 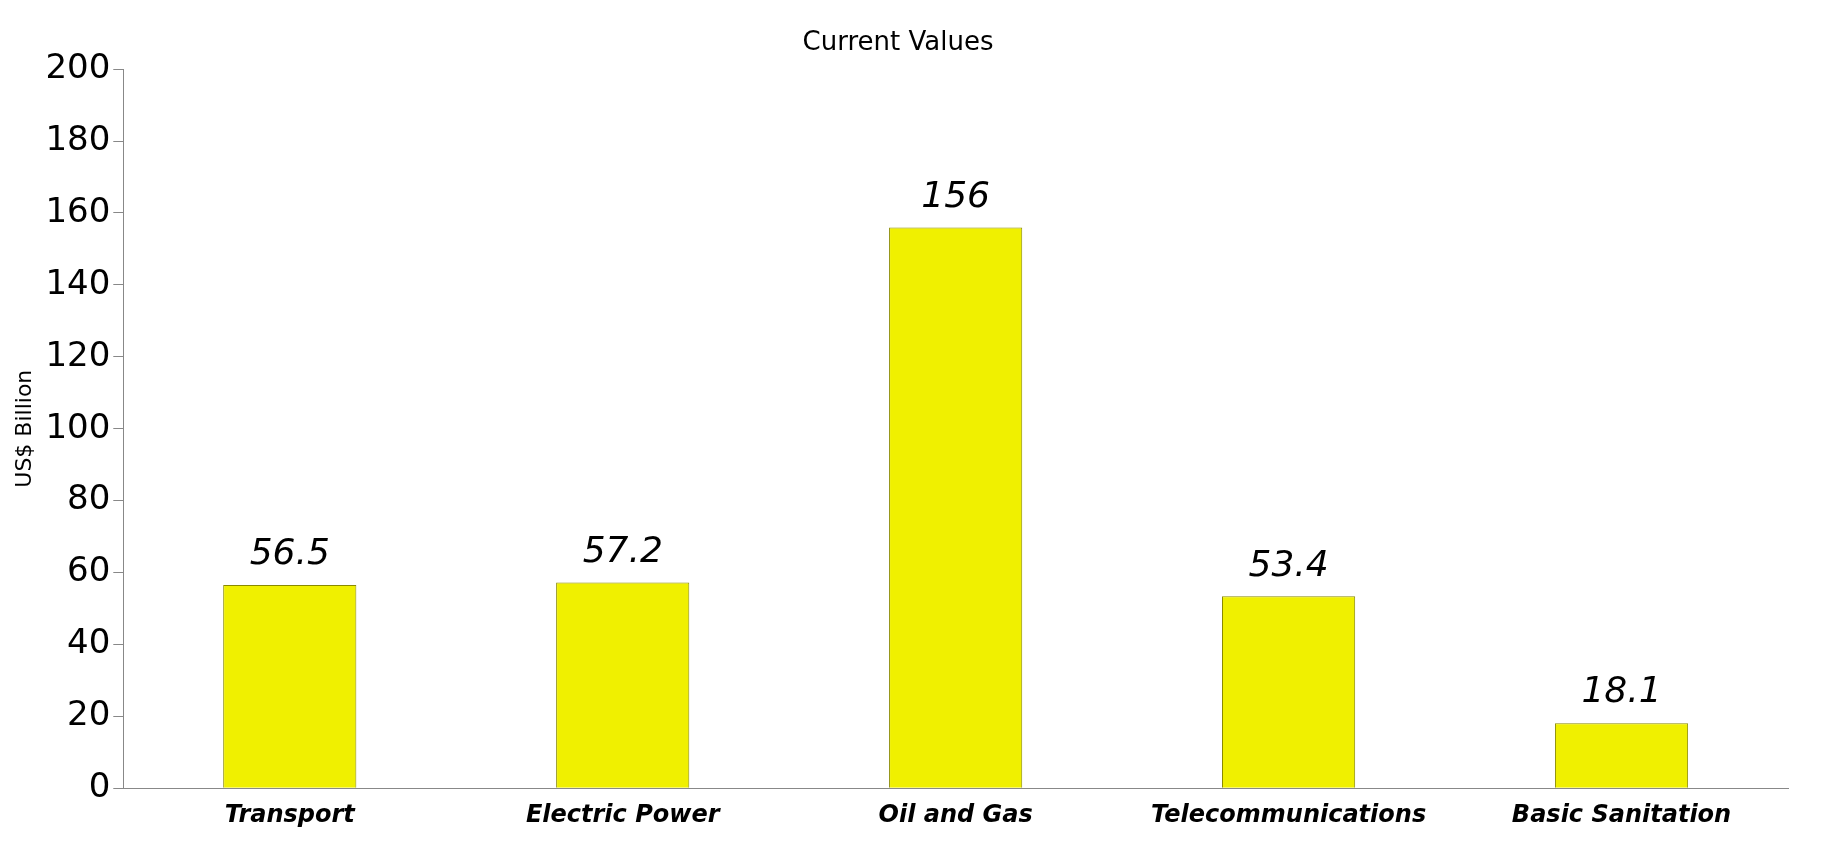 I want to click on data-label: 53.4, so click(x=1288, y=563).